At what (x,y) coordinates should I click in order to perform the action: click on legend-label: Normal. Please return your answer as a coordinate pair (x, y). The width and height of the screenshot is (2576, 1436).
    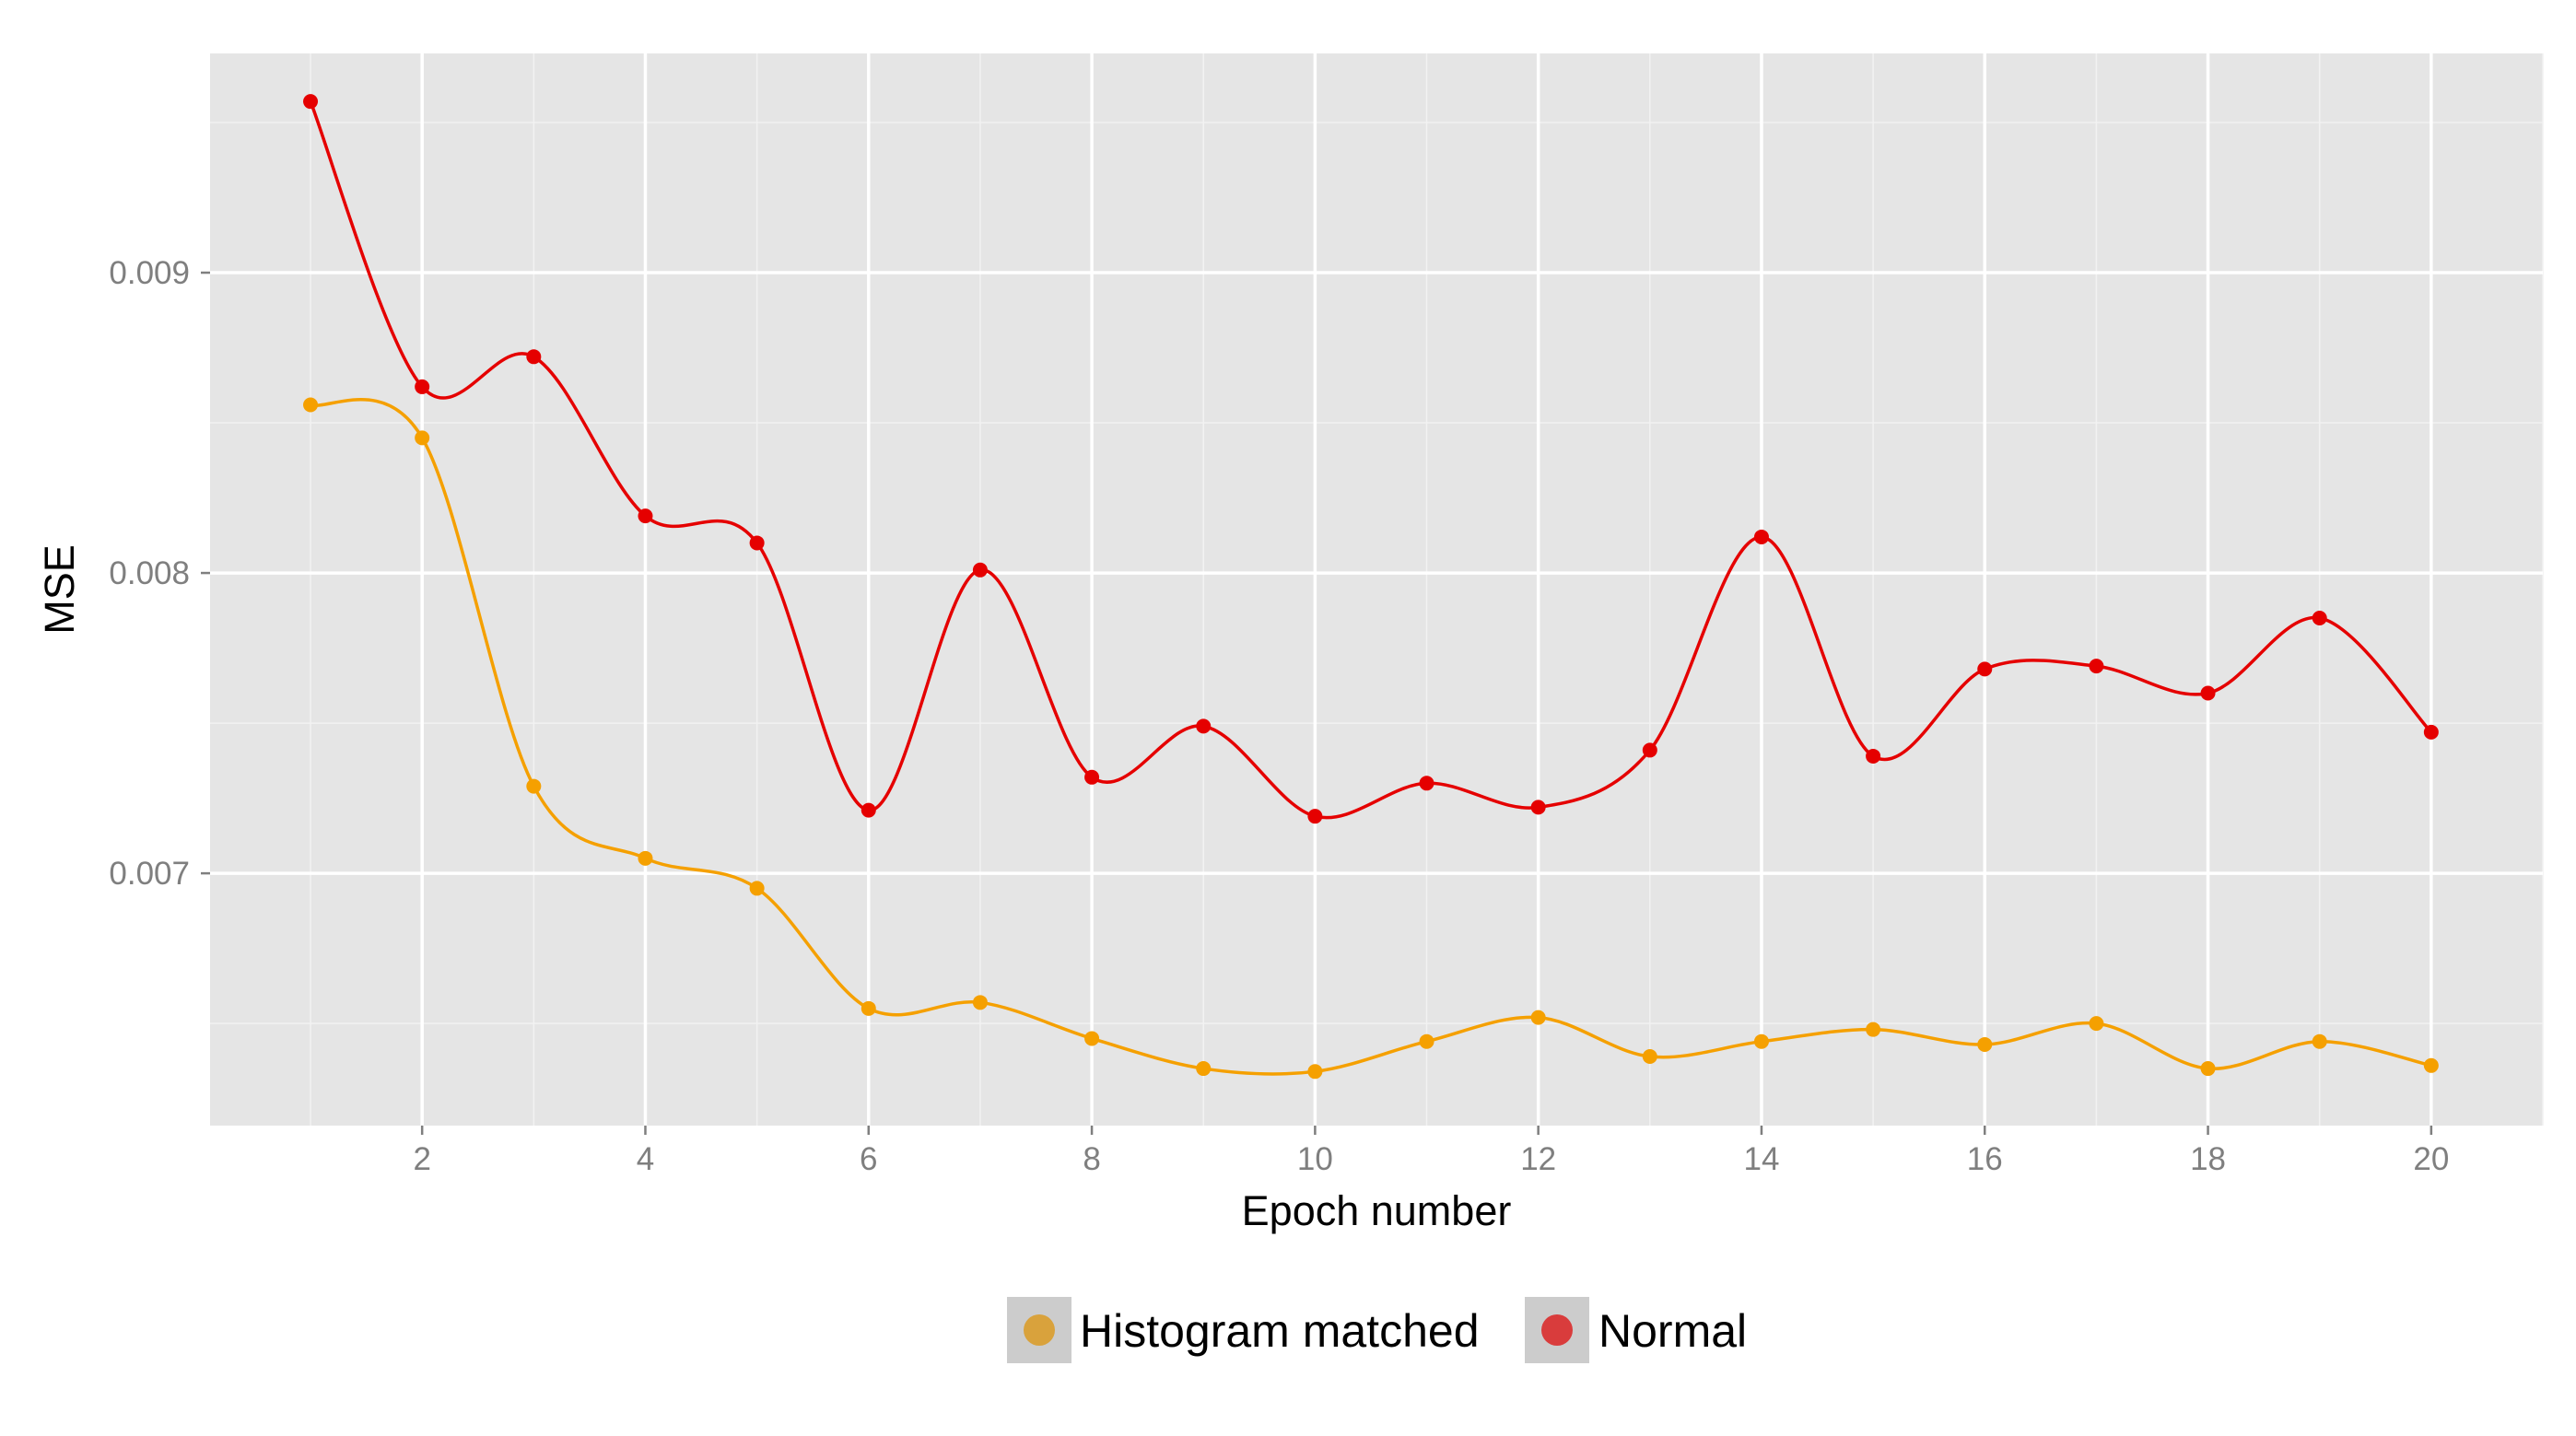
    Looking at the image, I should click on (1672, 1331).